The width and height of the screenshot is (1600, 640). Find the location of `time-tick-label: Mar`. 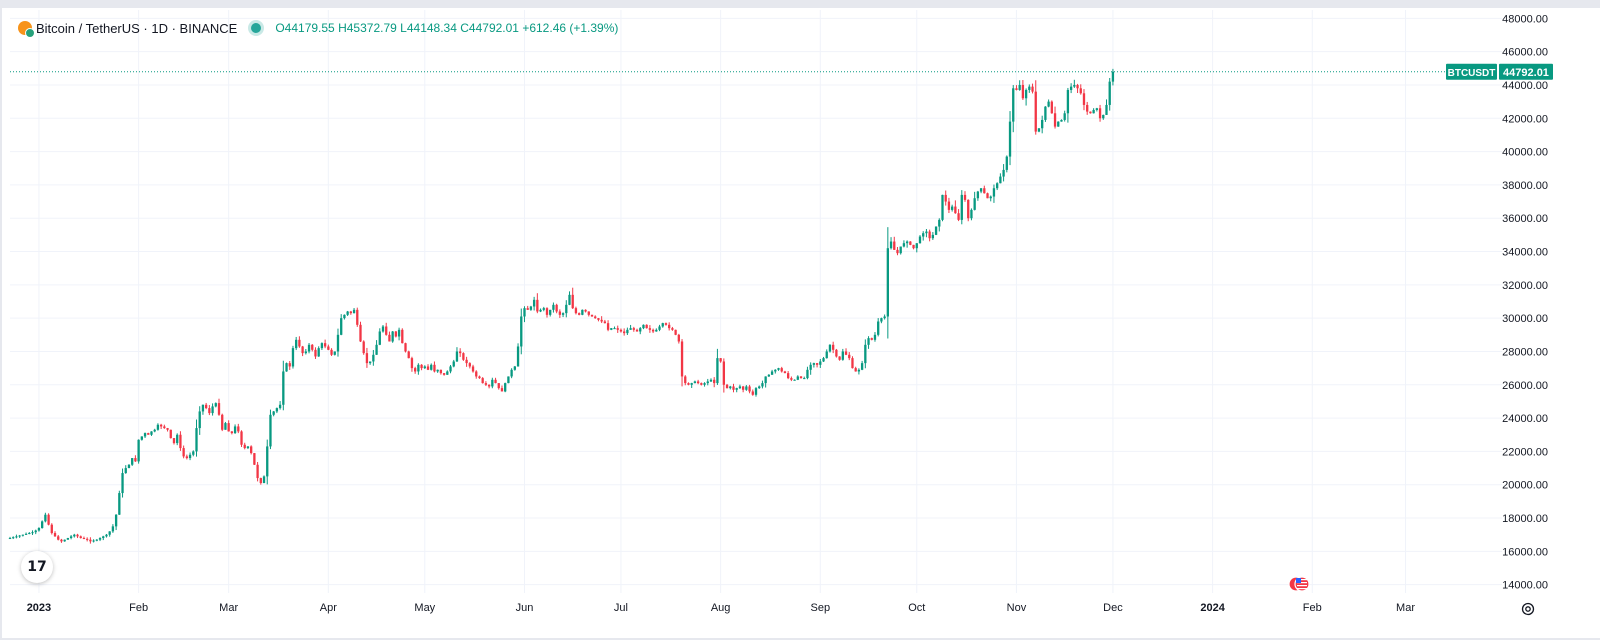

time-tick-label: Mar is located at coordinates (228, 608).